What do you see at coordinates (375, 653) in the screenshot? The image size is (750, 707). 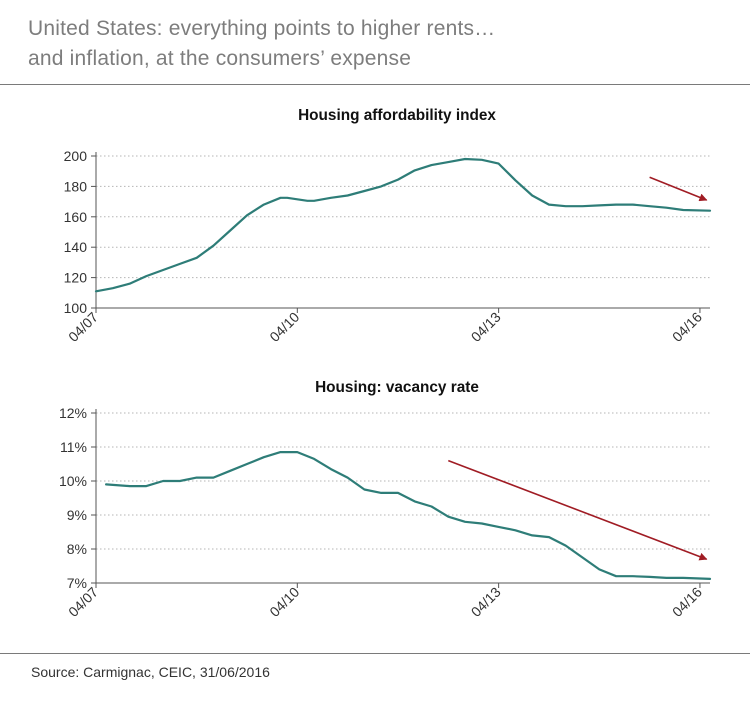 I see `bottom-divider` at bounding box center [375, 653].